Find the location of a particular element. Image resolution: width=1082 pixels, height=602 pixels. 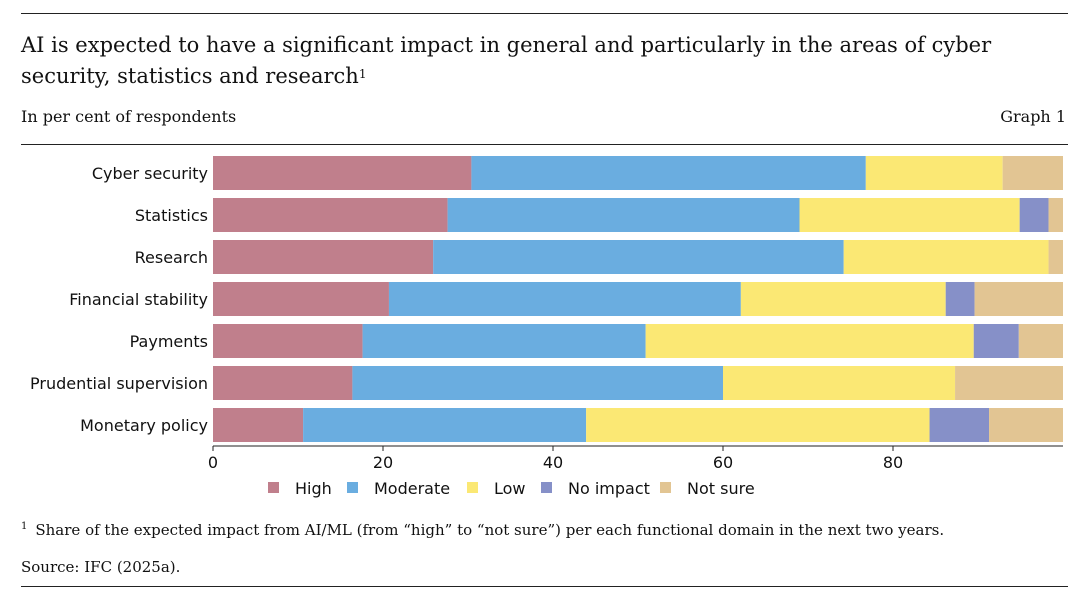

legend-swatch-low is located at coordinates (472, 487).